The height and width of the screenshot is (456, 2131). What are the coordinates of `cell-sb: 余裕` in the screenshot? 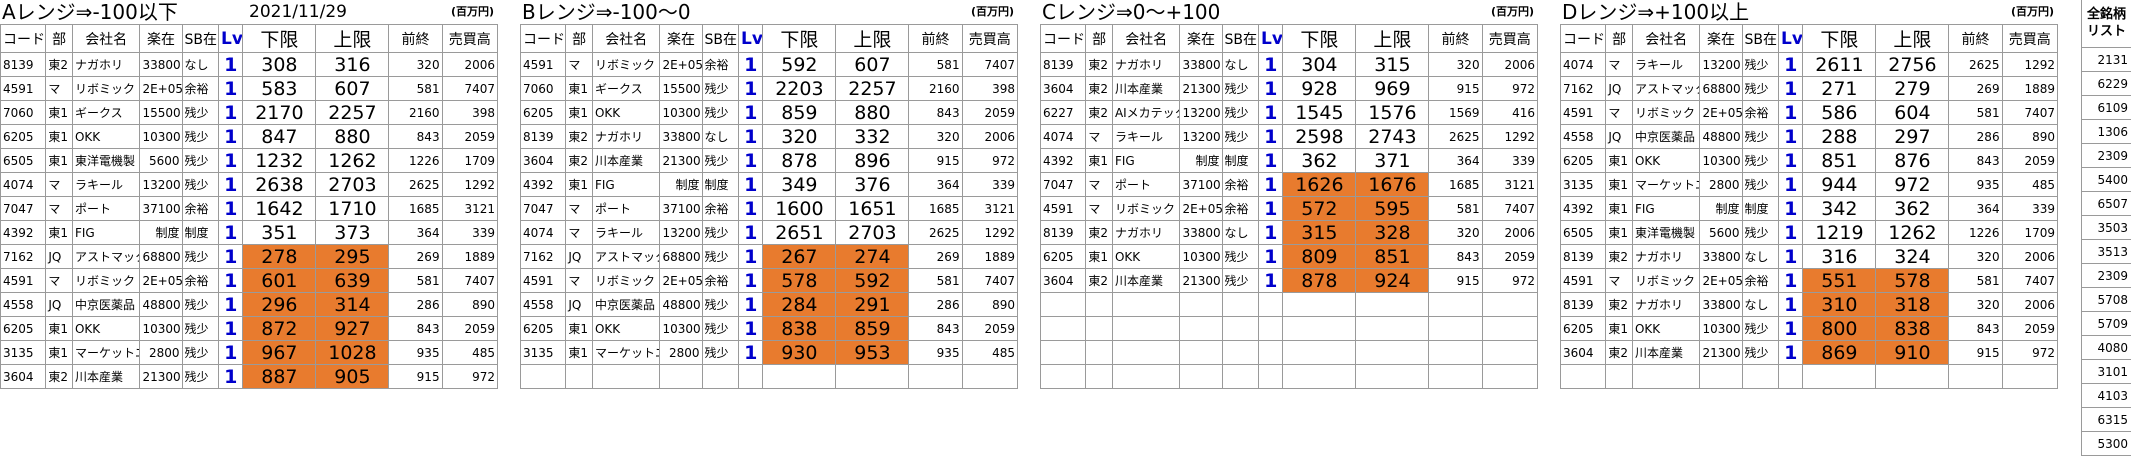 It's located at (720, 208).